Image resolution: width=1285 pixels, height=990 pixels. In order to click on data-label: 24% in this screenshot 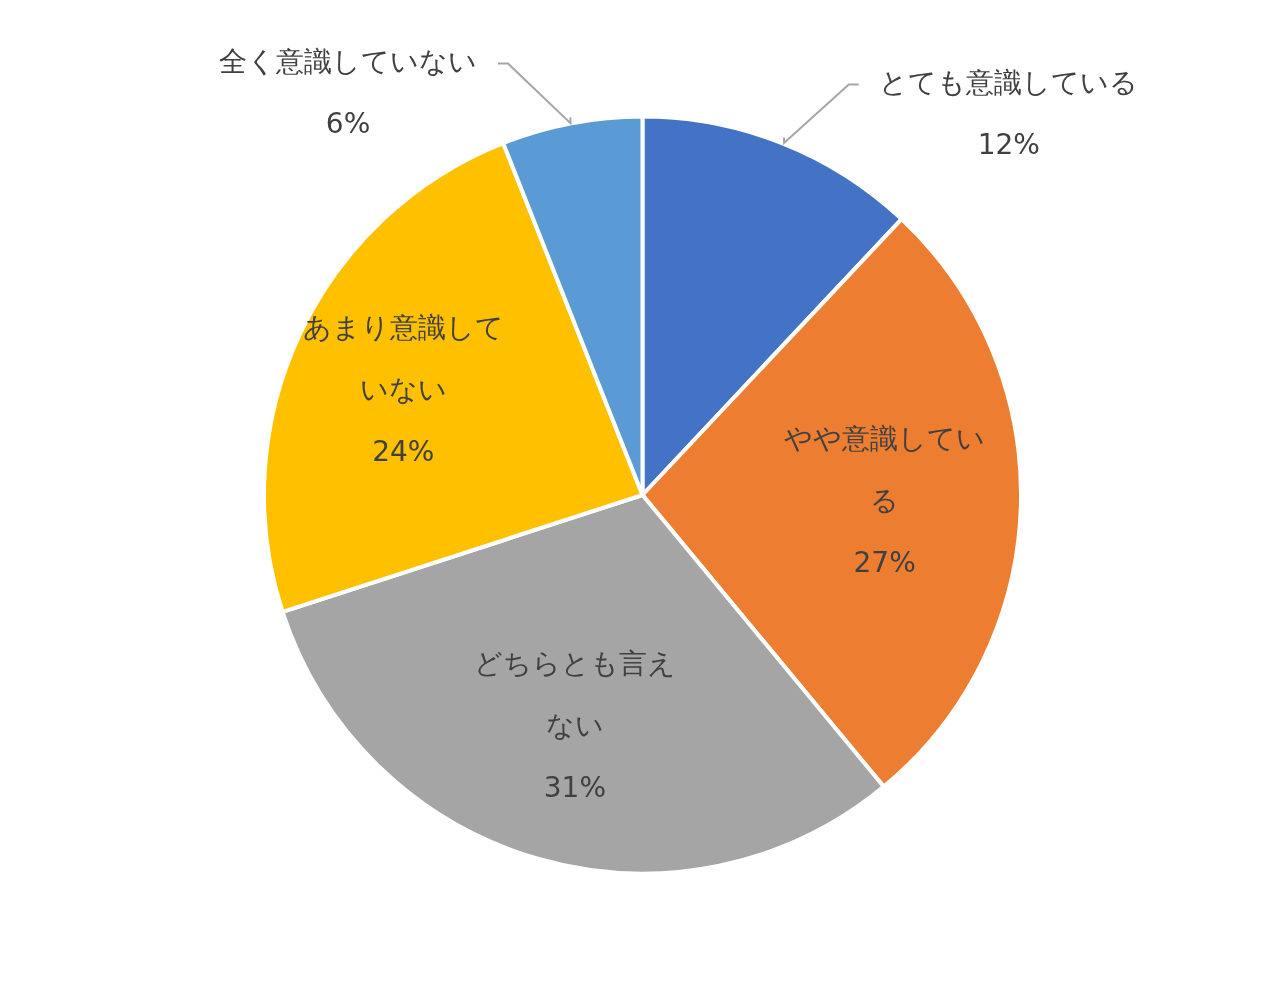, I will do `click(403, 452)`.